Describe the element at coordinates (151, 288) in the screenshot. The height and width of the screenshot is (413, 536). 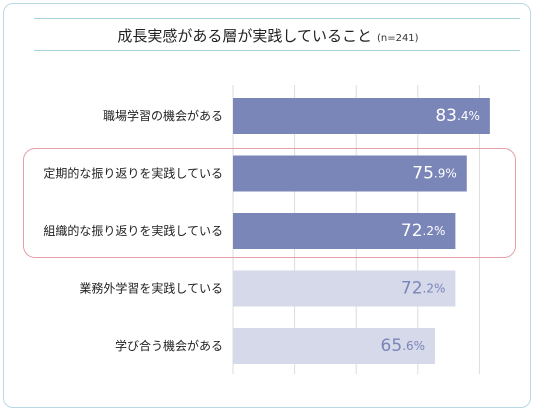
I see `category-label: 業務外学習を実践している` at that location.